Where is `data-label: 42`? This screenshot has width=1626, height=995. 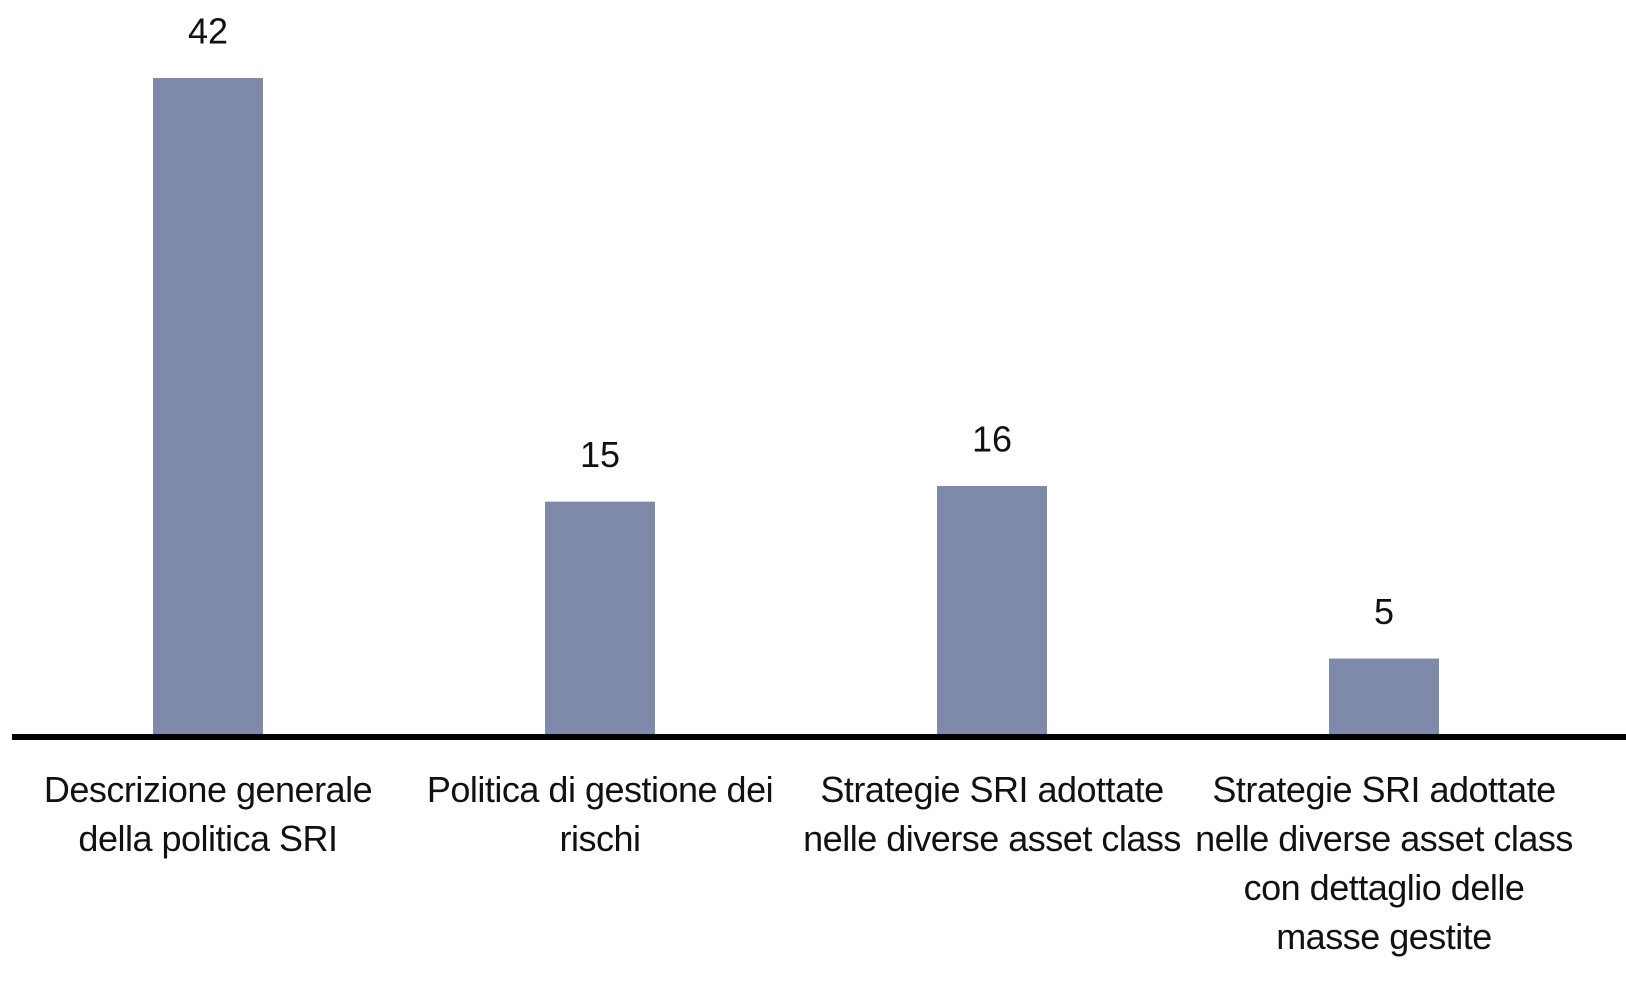
data-label: 42 is located at coordinates (208, 31).